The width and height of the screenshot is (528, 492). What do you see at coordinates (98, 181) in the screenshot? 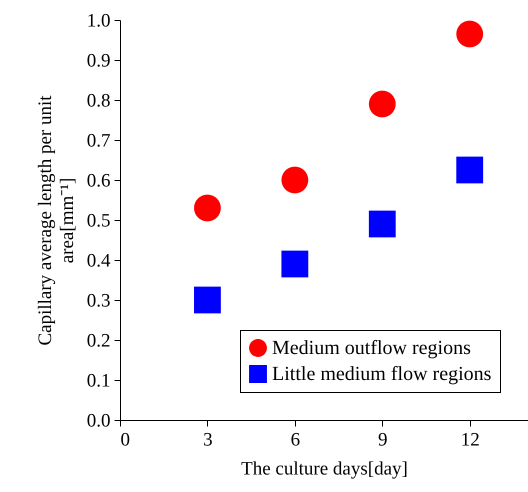
I see `y-tick-label: 0.6` at bounding box center [98, 181].